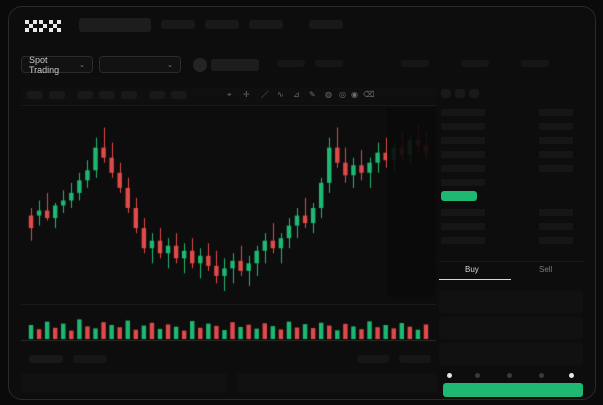 The image size is (603, 405). What do you see at coordinates (475, 279) in the screenshot?
I see `tab-active-underline` at bounding box center [475, 279].